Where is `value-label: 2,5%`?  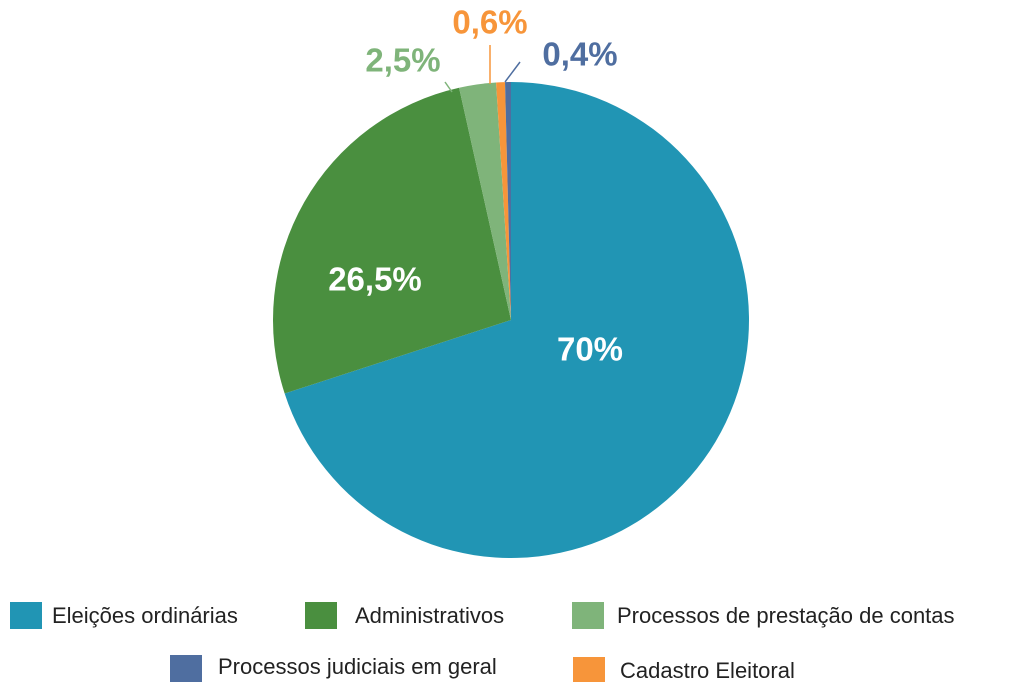 value-label: 2,5% is located at coordinates (402, 60).